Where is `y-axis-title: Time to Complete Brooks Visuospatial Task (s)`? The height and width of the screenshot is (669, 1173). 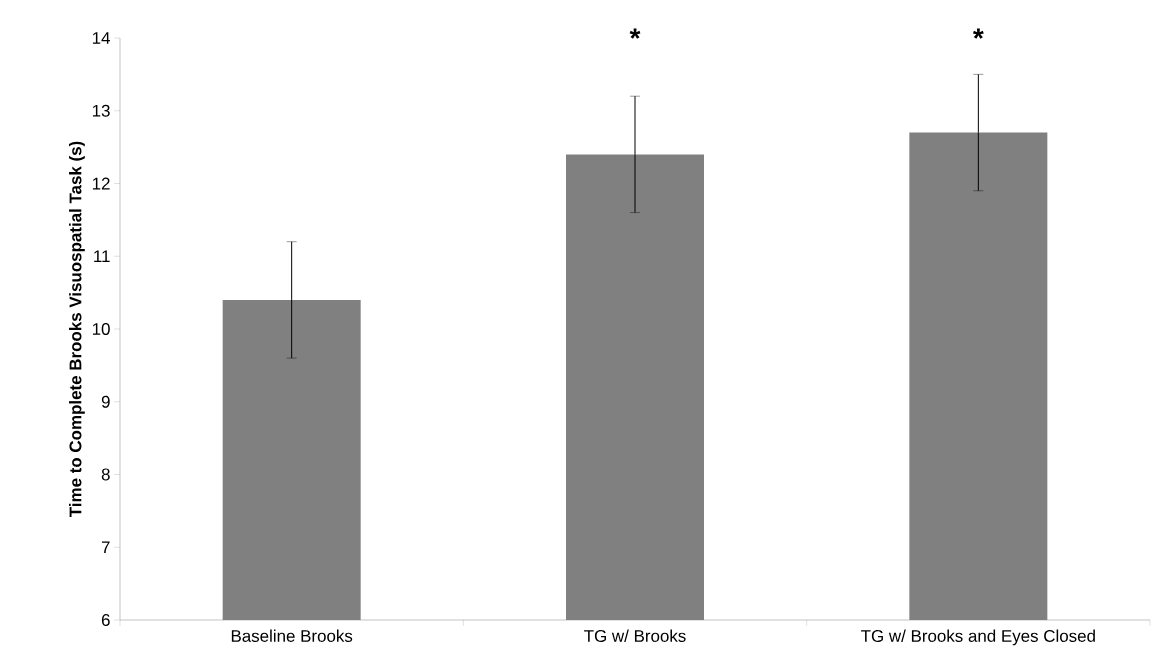 y-axis-title: Time to Complete Brooks Visuospatial Task (s) is located at coordinates (77, 329).